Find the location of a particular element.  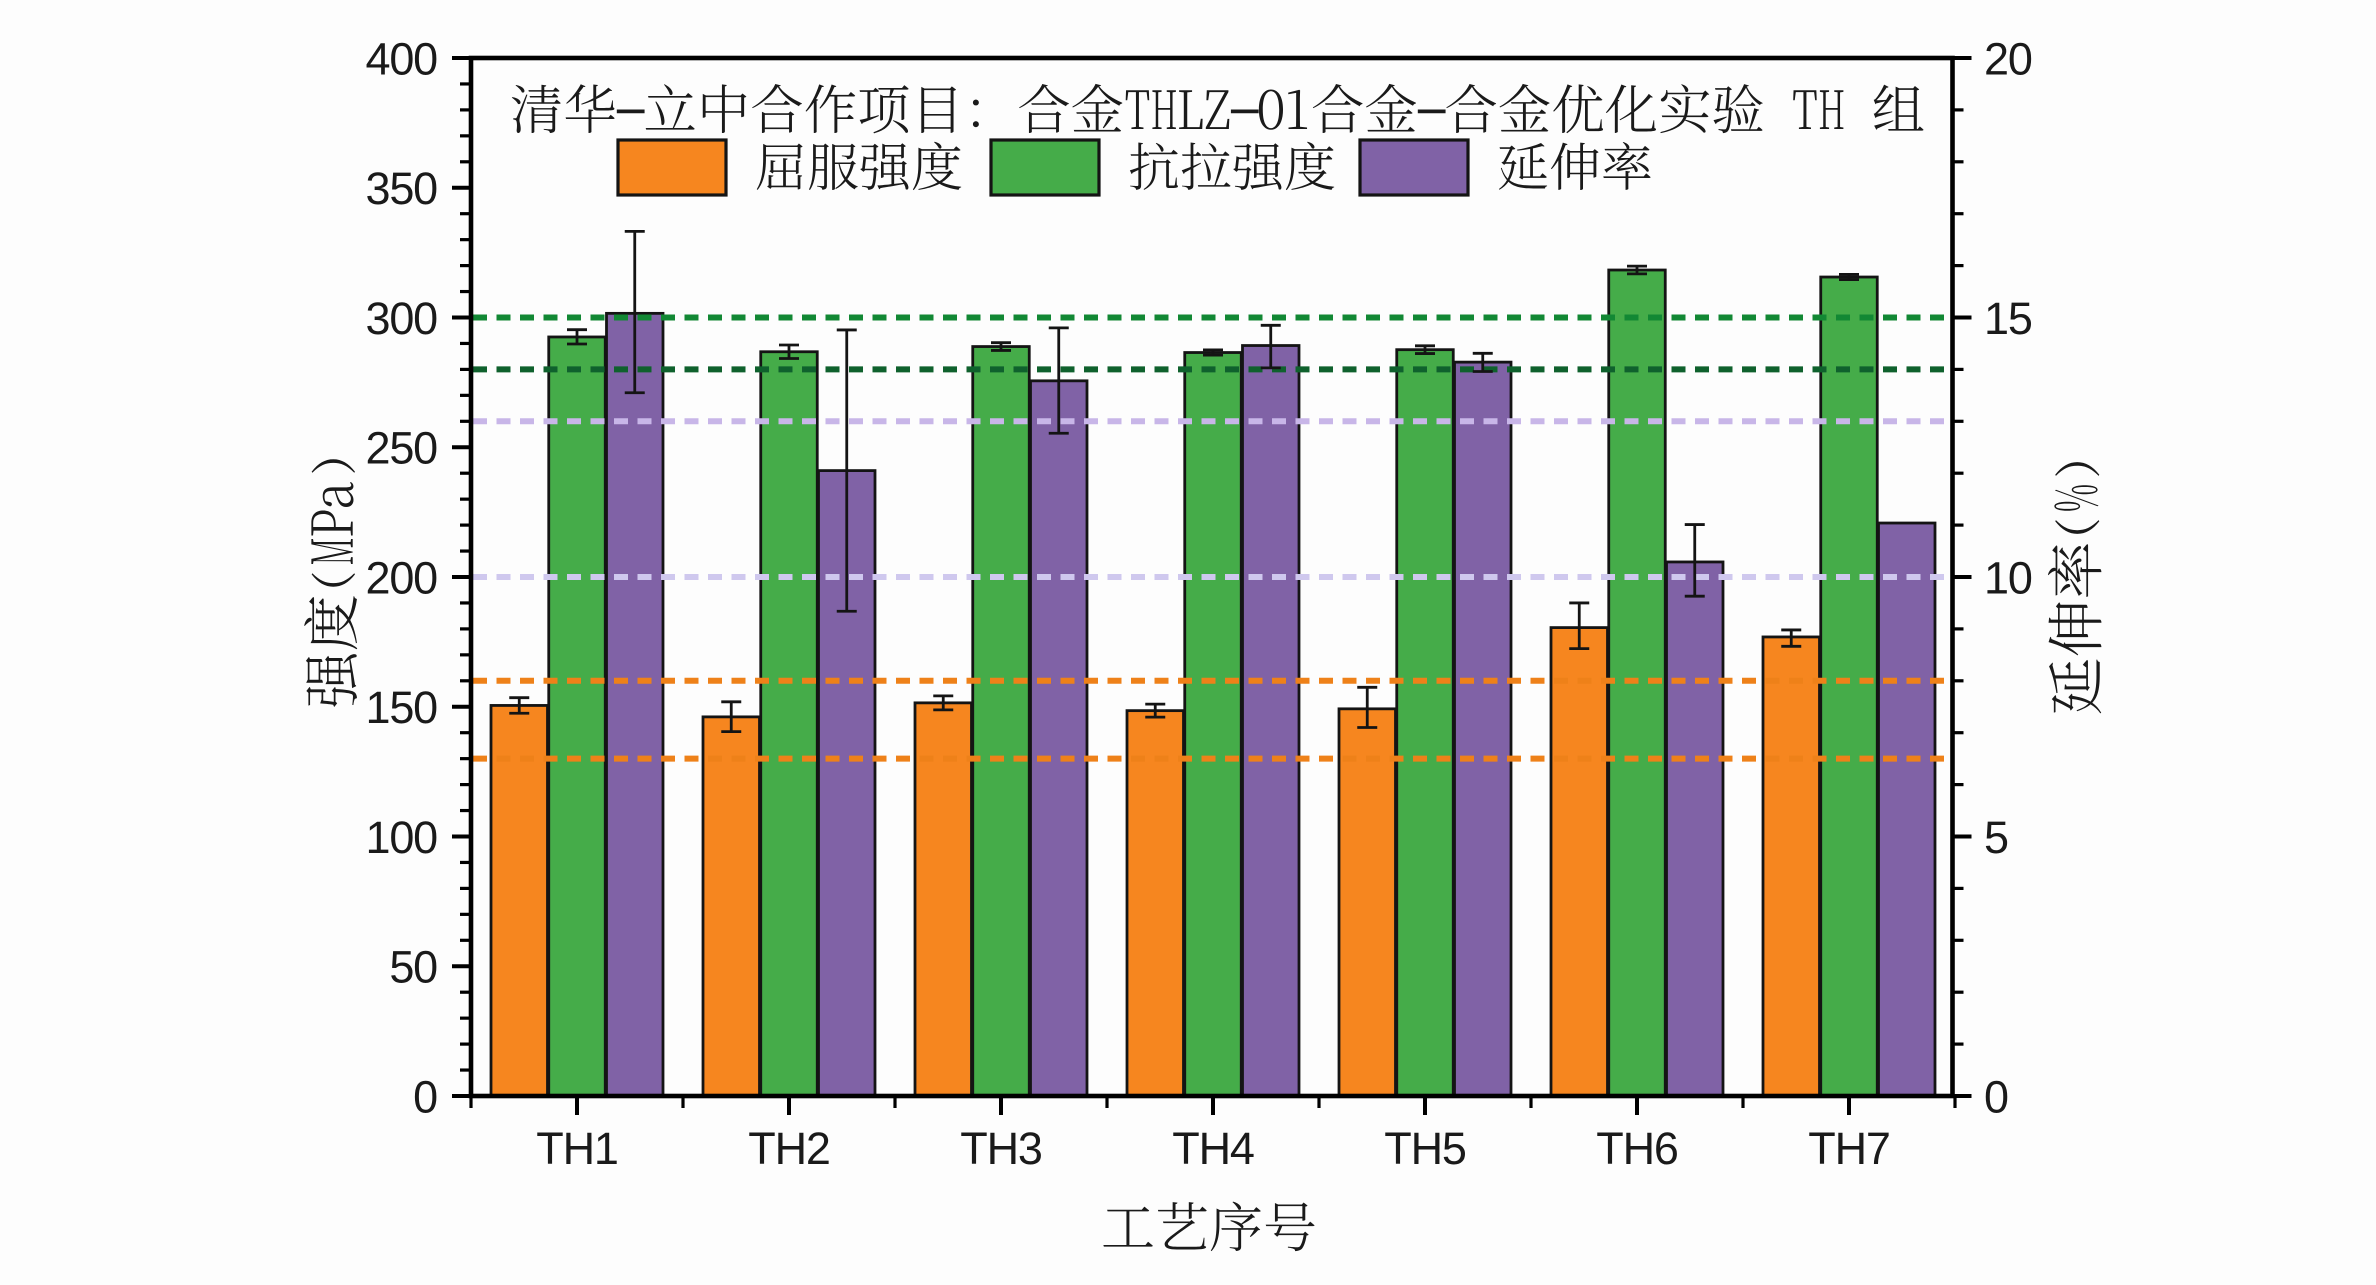

svg-text: TH4 is located at coordinates (1213, 1148).